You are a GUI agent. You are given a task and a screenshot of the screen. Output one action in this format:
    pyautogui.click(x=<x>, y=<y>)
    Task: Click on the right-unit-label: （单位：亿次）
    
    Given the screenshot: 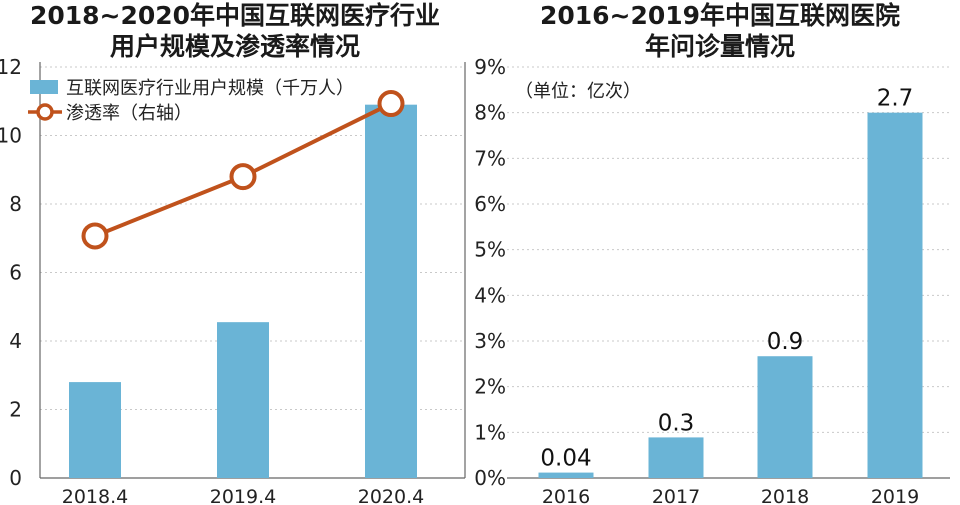 What is the action you would take?
    pyautogui.click(x=578, y=91)
    